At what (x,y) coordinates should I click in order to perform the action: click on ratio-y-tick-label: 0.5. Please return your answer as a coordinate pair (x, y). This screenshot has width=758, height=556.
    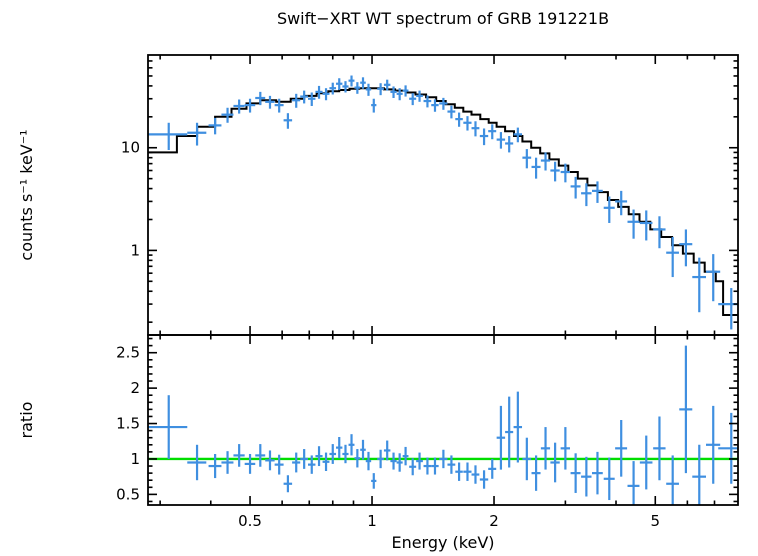
    Looking at the image, I should click on (128, 494).